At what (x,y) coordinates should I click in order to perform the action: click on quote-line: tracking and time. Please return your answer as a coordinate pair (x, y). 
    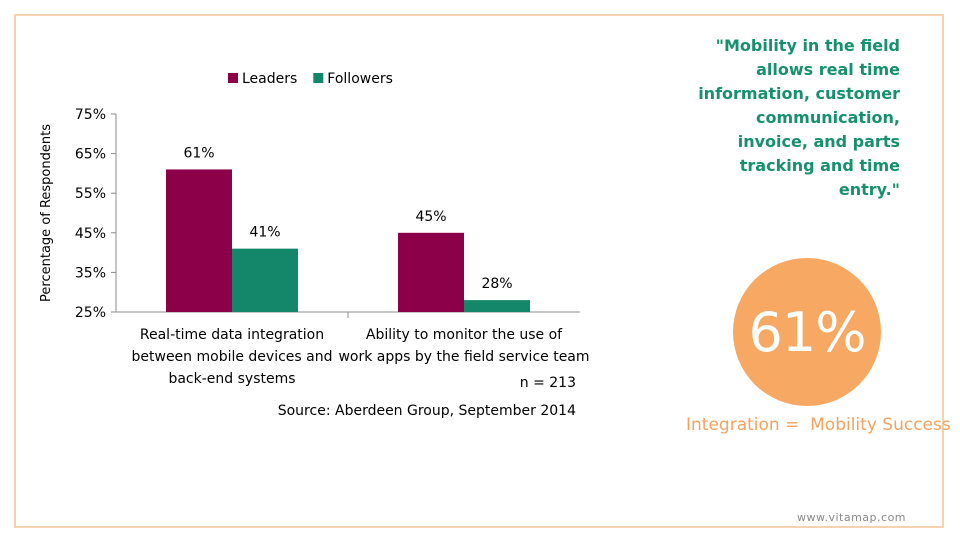
    Looking at the image, I should click on (819, 165).